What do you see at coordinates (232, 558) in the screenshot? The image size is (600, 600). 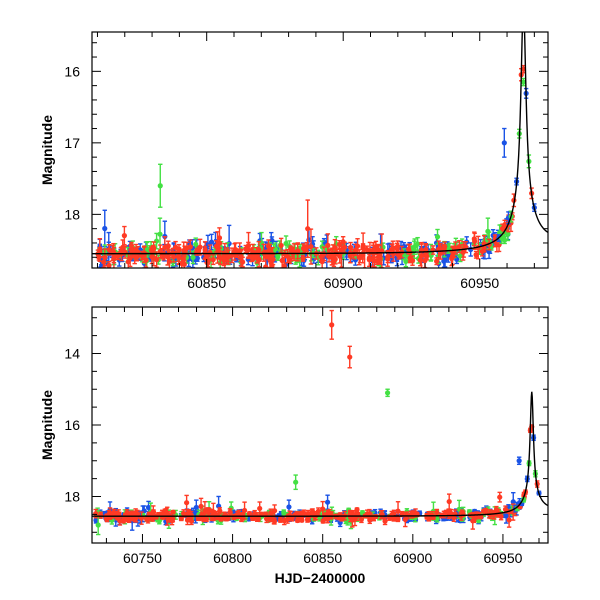 I see `x-tick-label: 60800` at bounding box center [232, 558].